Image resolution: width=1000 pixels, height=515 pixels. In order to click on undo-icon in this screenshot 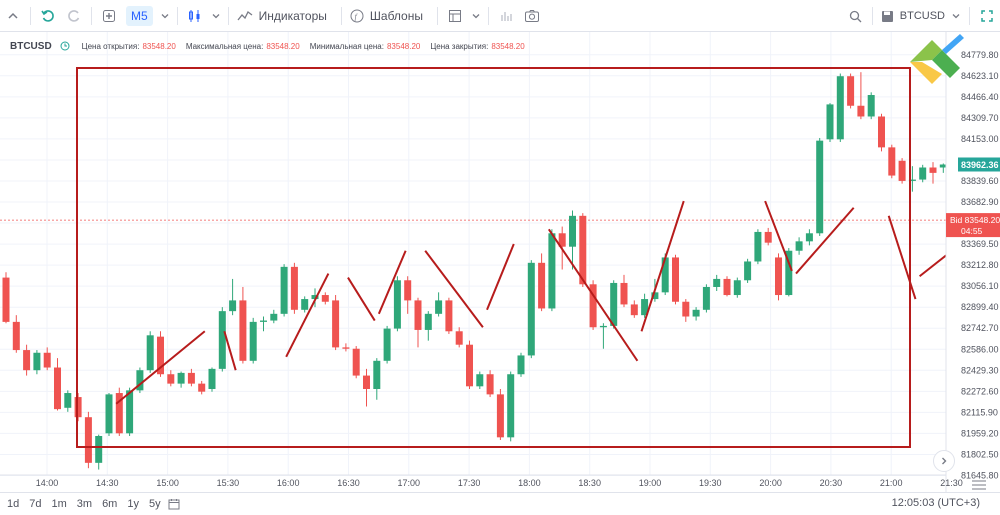, I will do `click(48, 16)`.